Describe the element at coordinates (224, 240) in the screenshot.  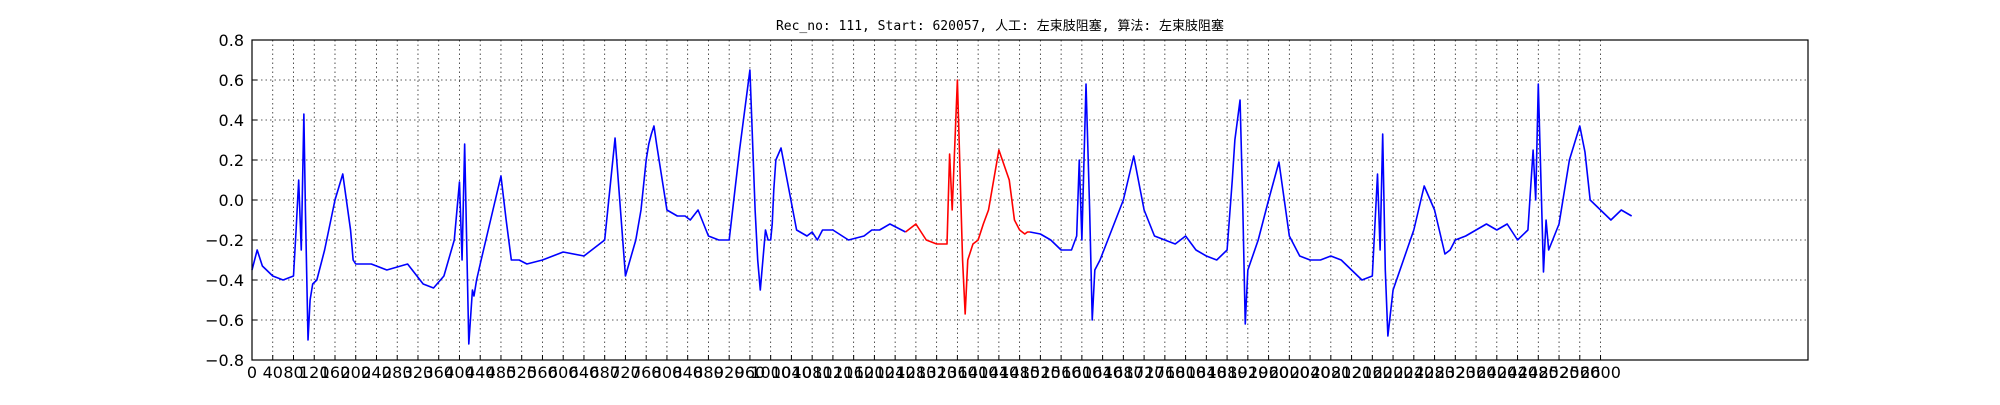
I see `y-tick-label: −0.2` at that location.